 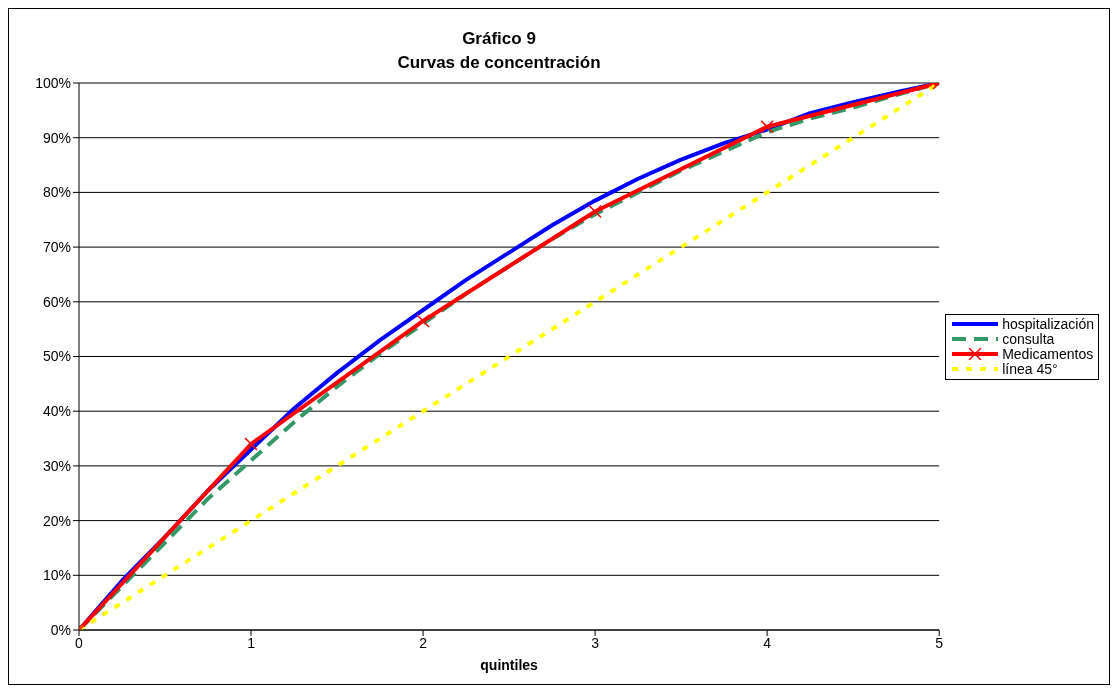 What do you see at coordinates (595, 642) in the screenshot?
I see `x-tick-label: 3` at bounding box center [595, 642].